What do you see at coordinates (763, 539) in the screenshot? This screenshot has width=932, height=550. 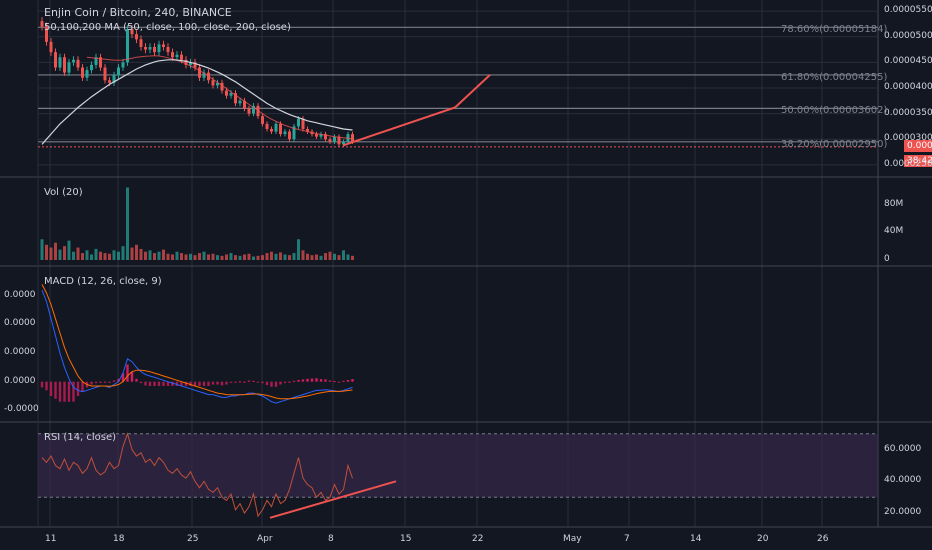 I see `x-tick-label: 20` at bounding box center [763, 539].